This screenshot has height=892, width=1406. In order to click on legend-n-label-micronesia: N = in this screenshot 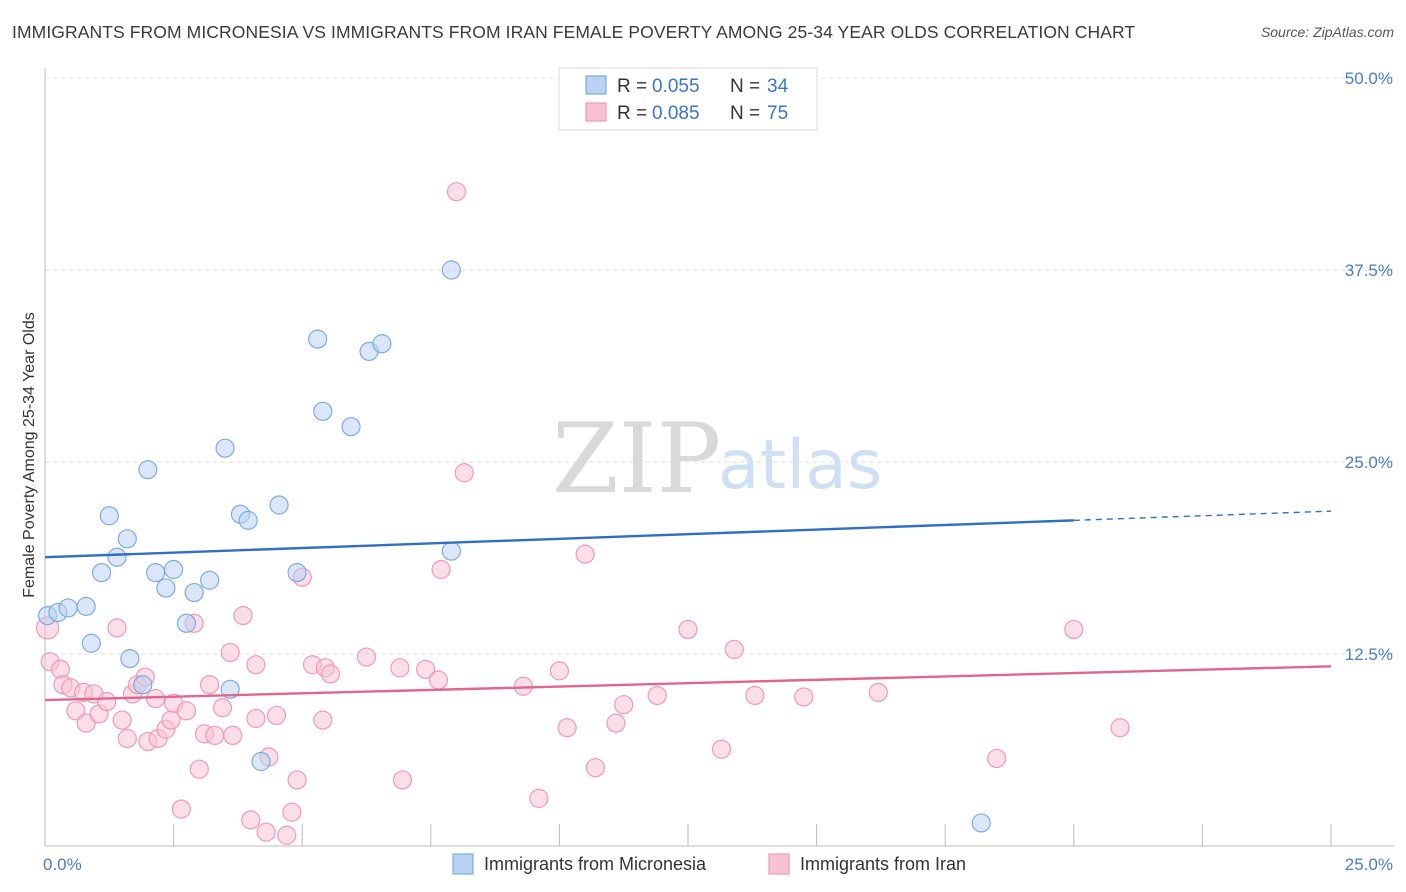, I will do `click(745, 86)`.